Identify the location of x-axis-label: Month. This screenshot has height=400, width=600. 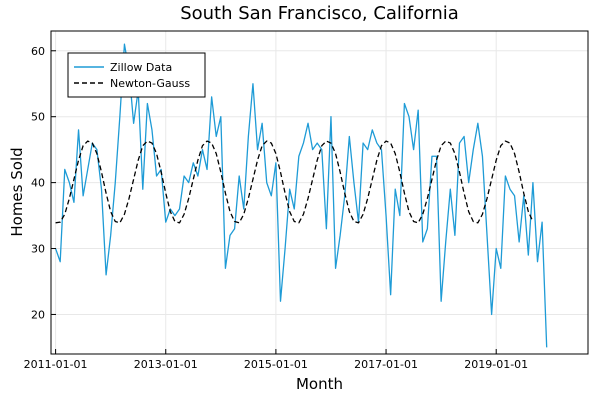
(319, 384).